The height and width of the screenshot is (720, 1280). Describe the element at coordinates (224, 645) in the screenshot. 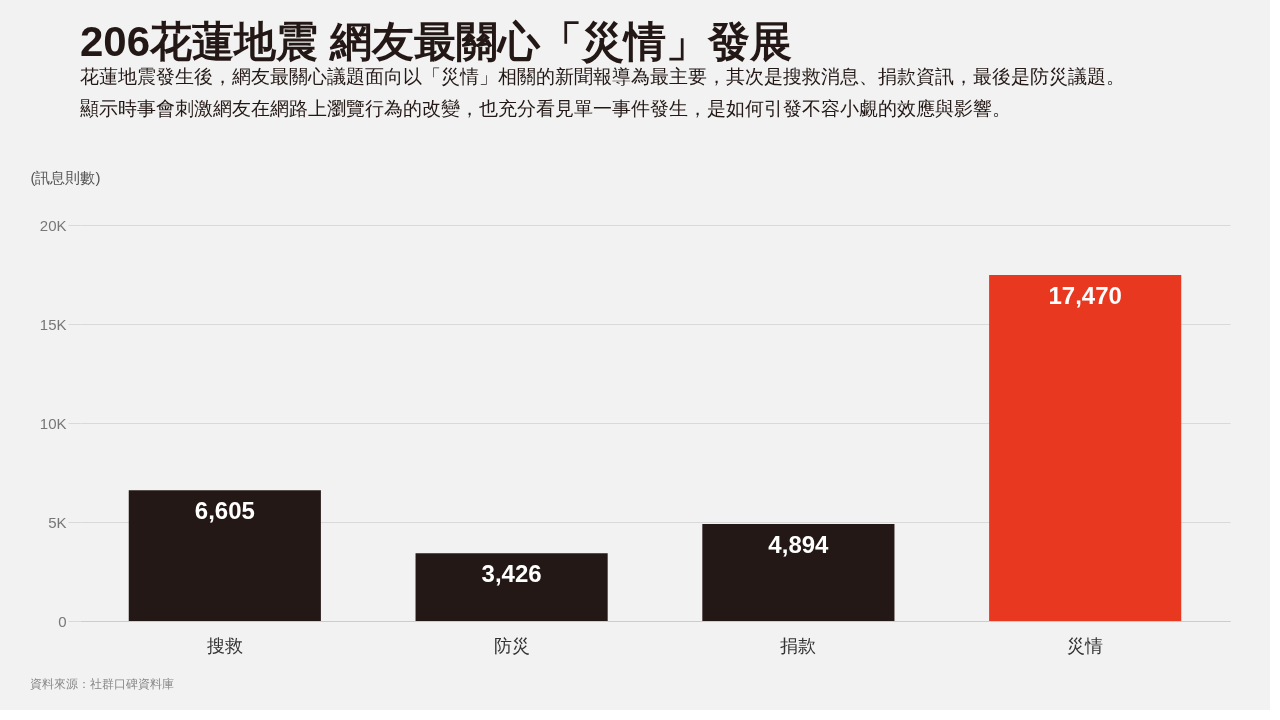

I see `x-tick-label: 搜救` at that location.